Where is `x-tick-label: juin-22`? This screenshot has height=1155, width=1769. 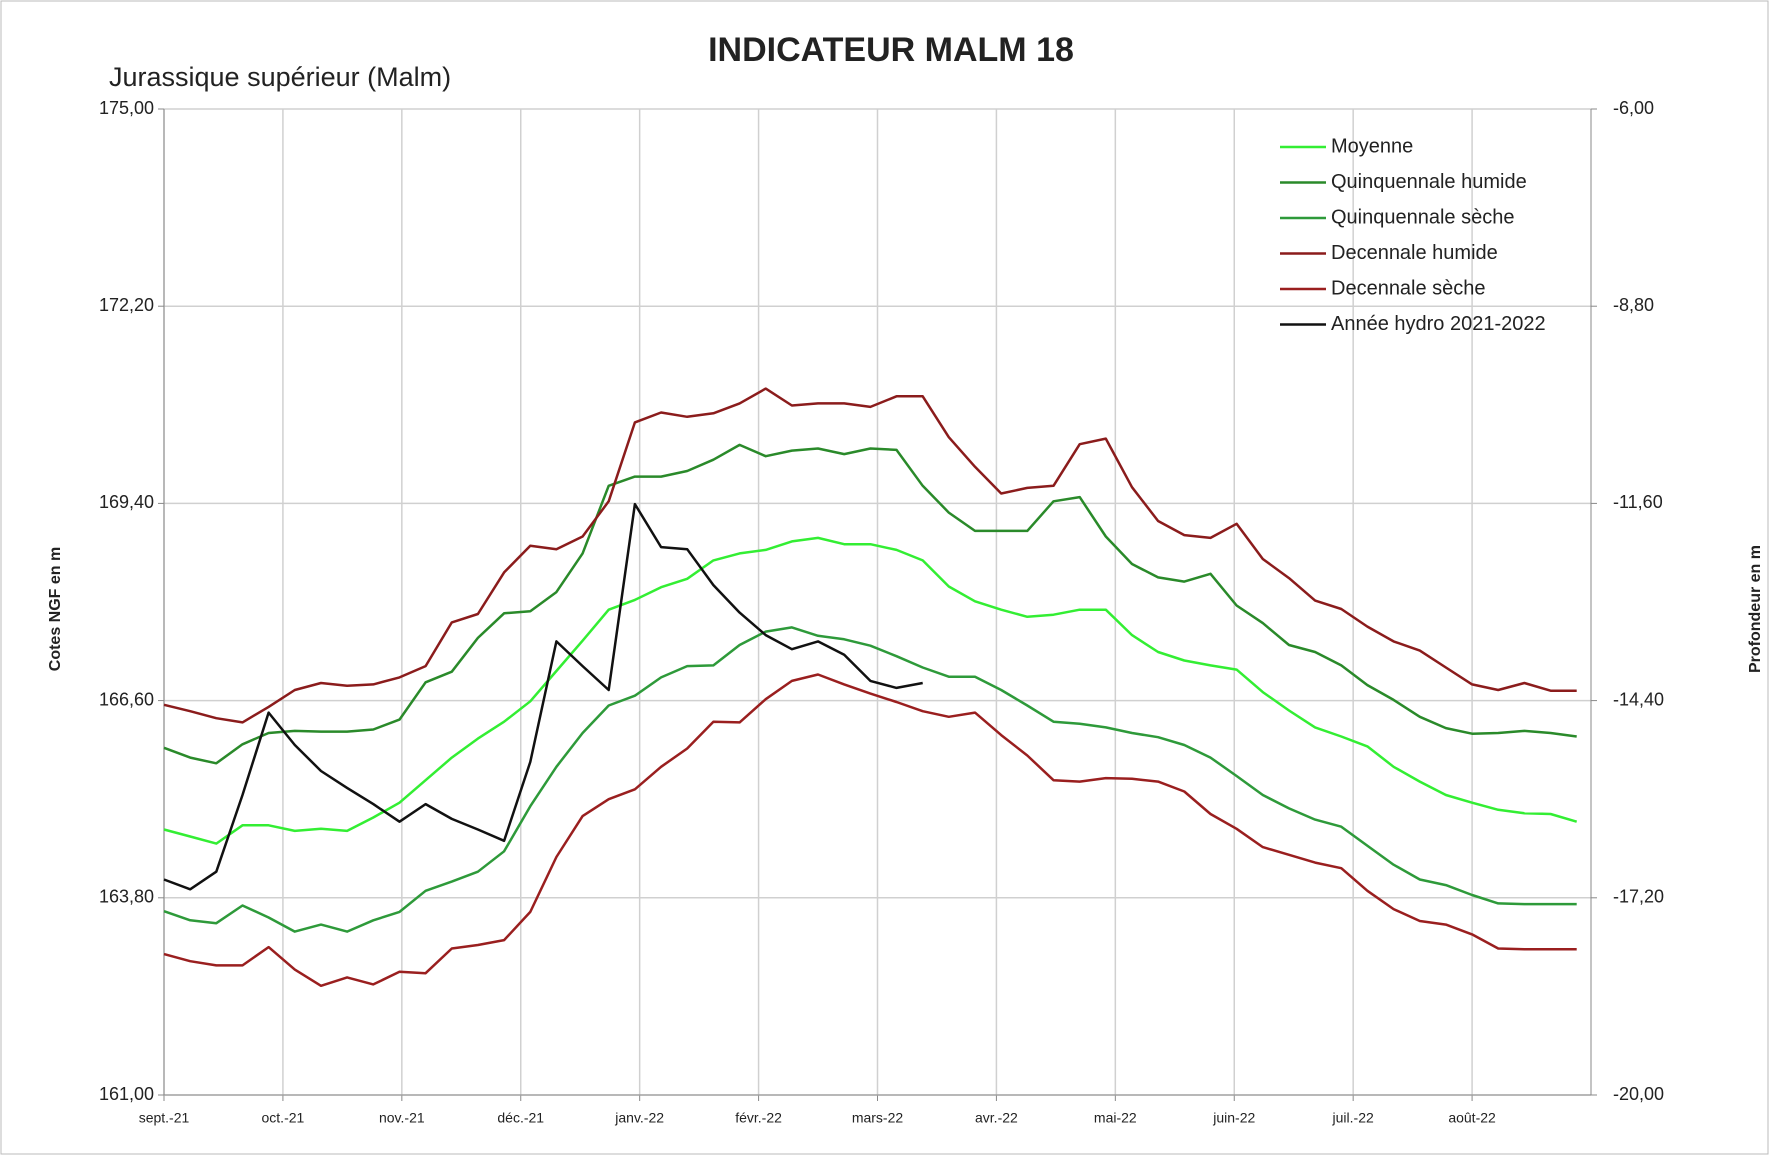 x-tick-label: juin-22 is located at coordinates (1233, 1118).